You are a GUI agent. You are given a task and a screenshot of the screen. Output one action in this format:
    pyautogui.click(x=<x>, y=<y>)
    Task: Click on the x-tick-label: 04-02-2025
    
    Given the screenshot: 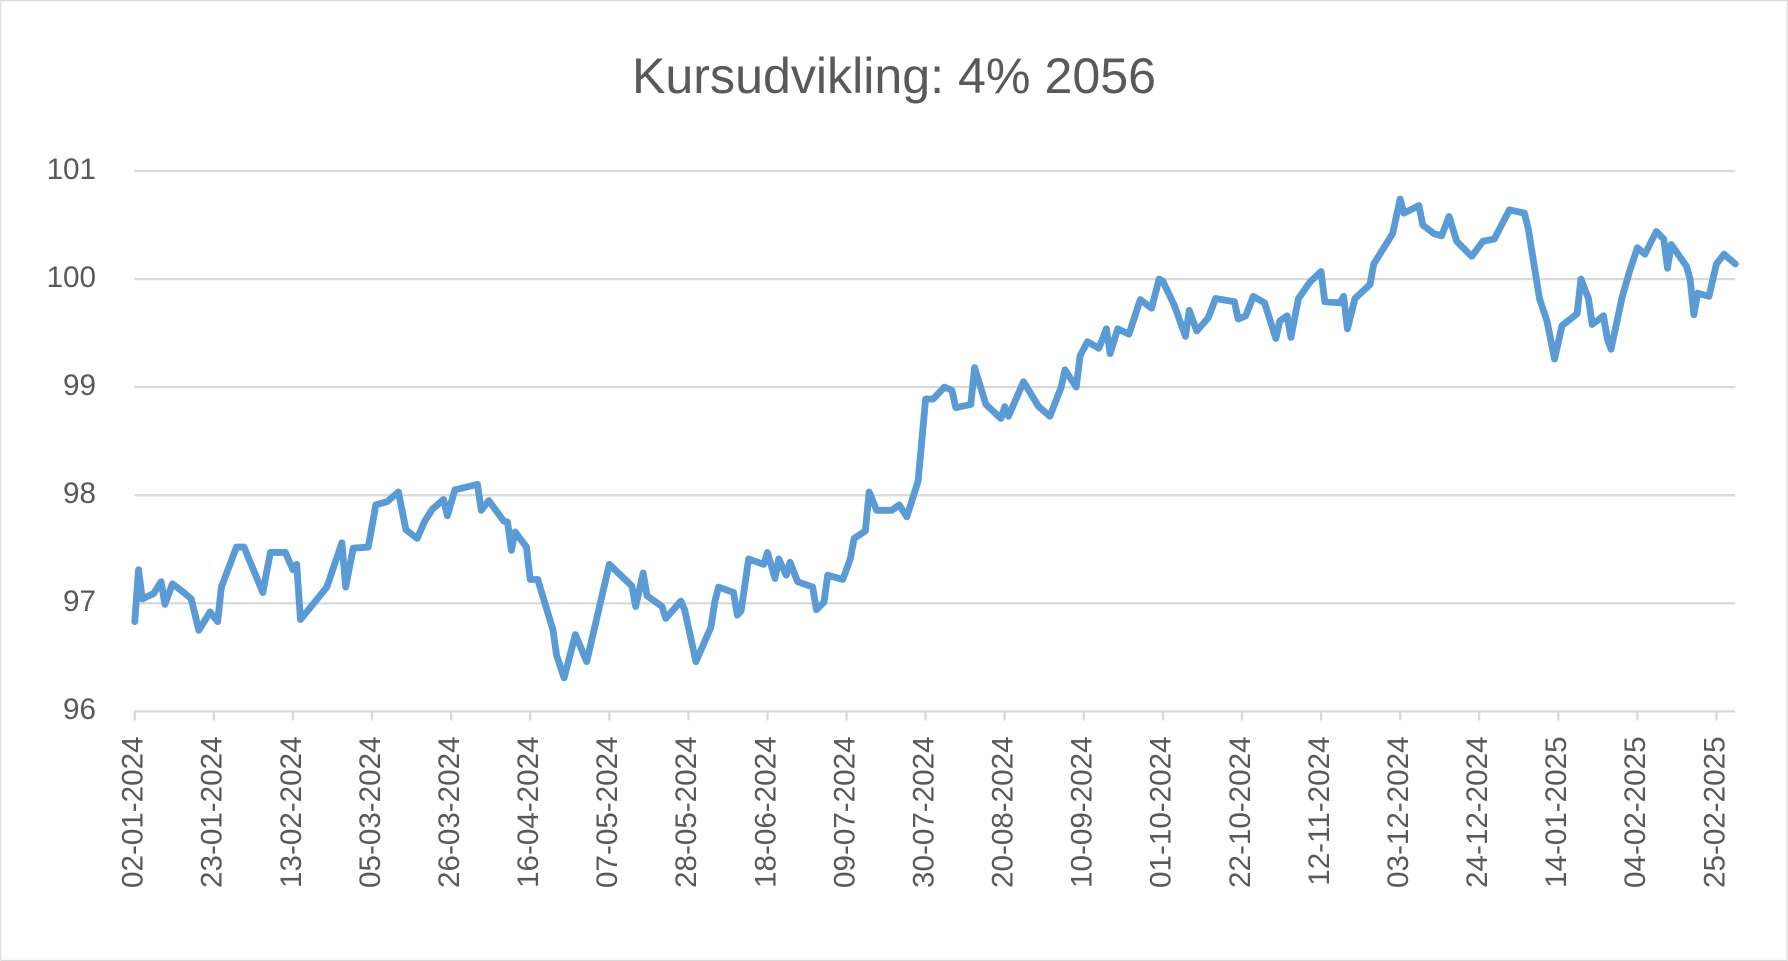 What is the action you would take?
    pyautogui.click(x=1635, y=812)
    